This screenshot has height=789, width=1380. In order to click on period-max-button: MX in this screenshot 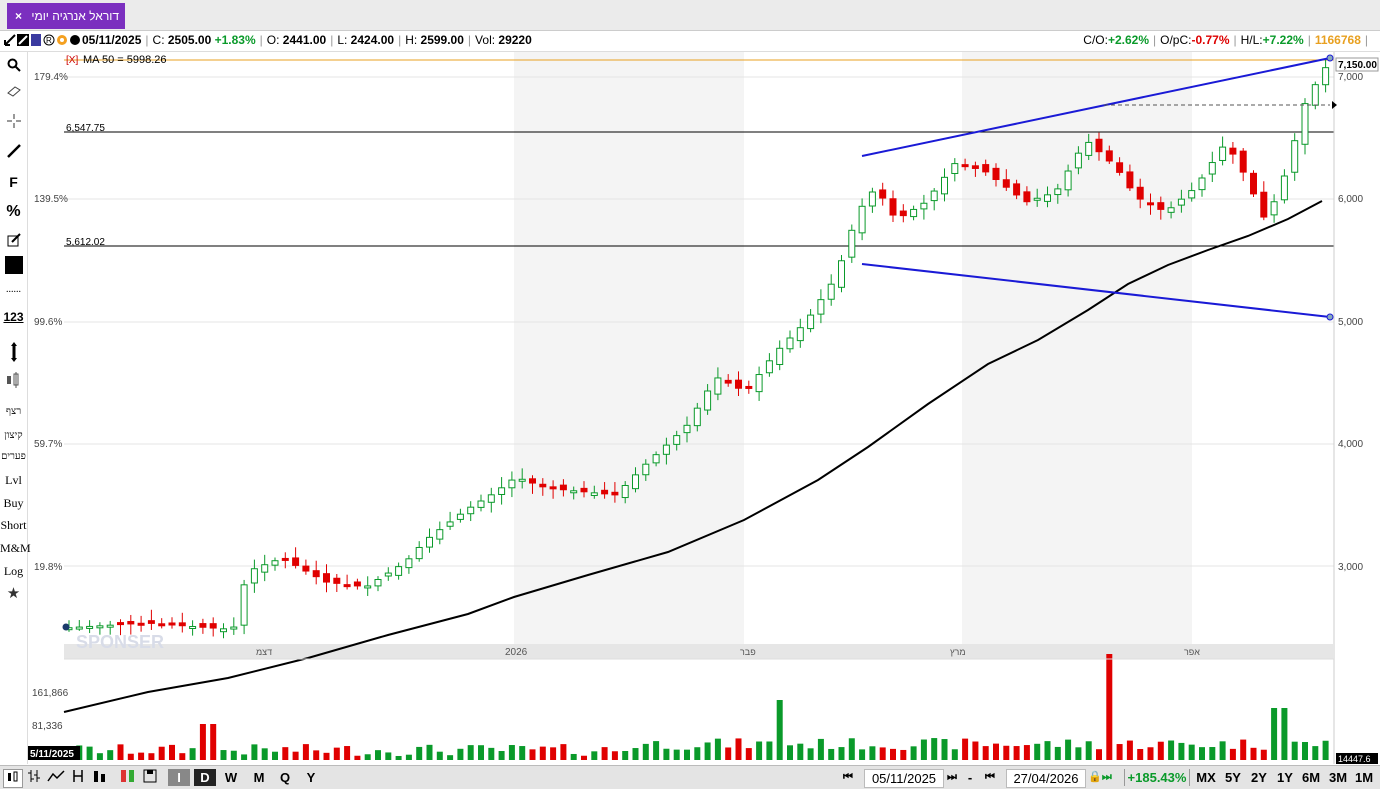, I will do `click(1206, 777)`.